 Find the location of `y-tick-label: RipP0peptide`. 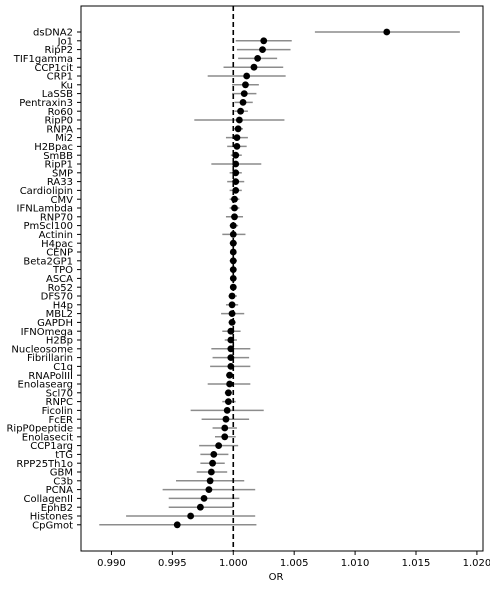

y-tick-label: RipP0peptide is located at coordinates (39, 429).